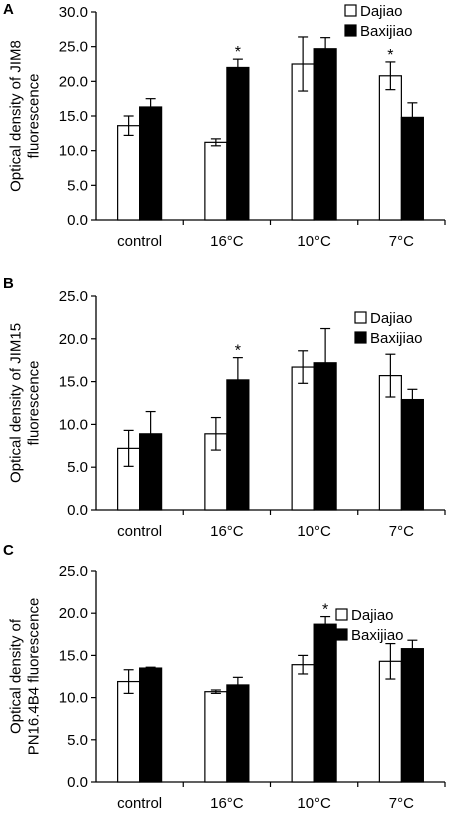 The image size is (454, 813). I want to click on panel-letter: A, so click(8, 9).